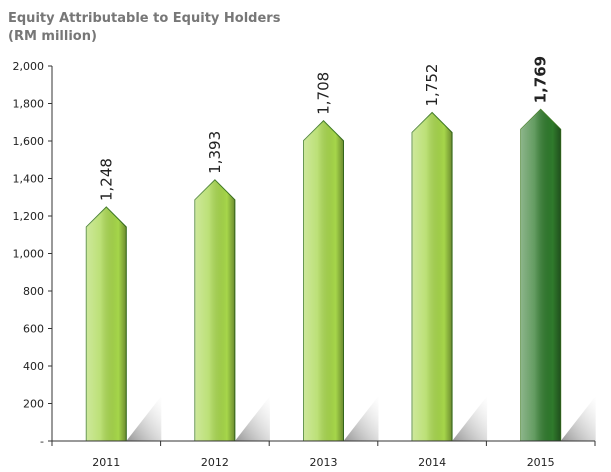 Image resolution: width=611 pixels, height=472 pixels. I want to click on y-tick-label: 1,200, so click(29, 216).